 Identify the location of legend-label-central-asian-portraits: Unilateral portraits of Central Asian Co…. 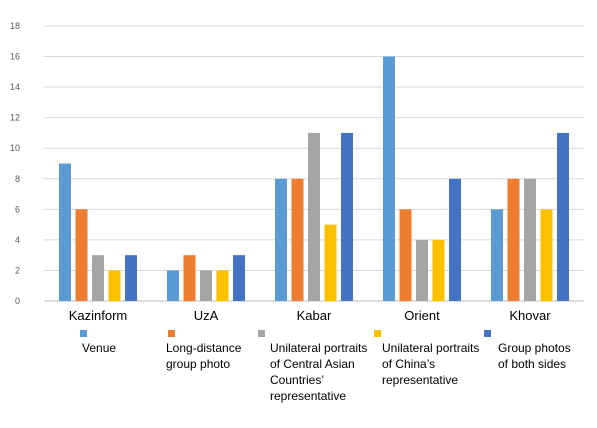
(319, 372).